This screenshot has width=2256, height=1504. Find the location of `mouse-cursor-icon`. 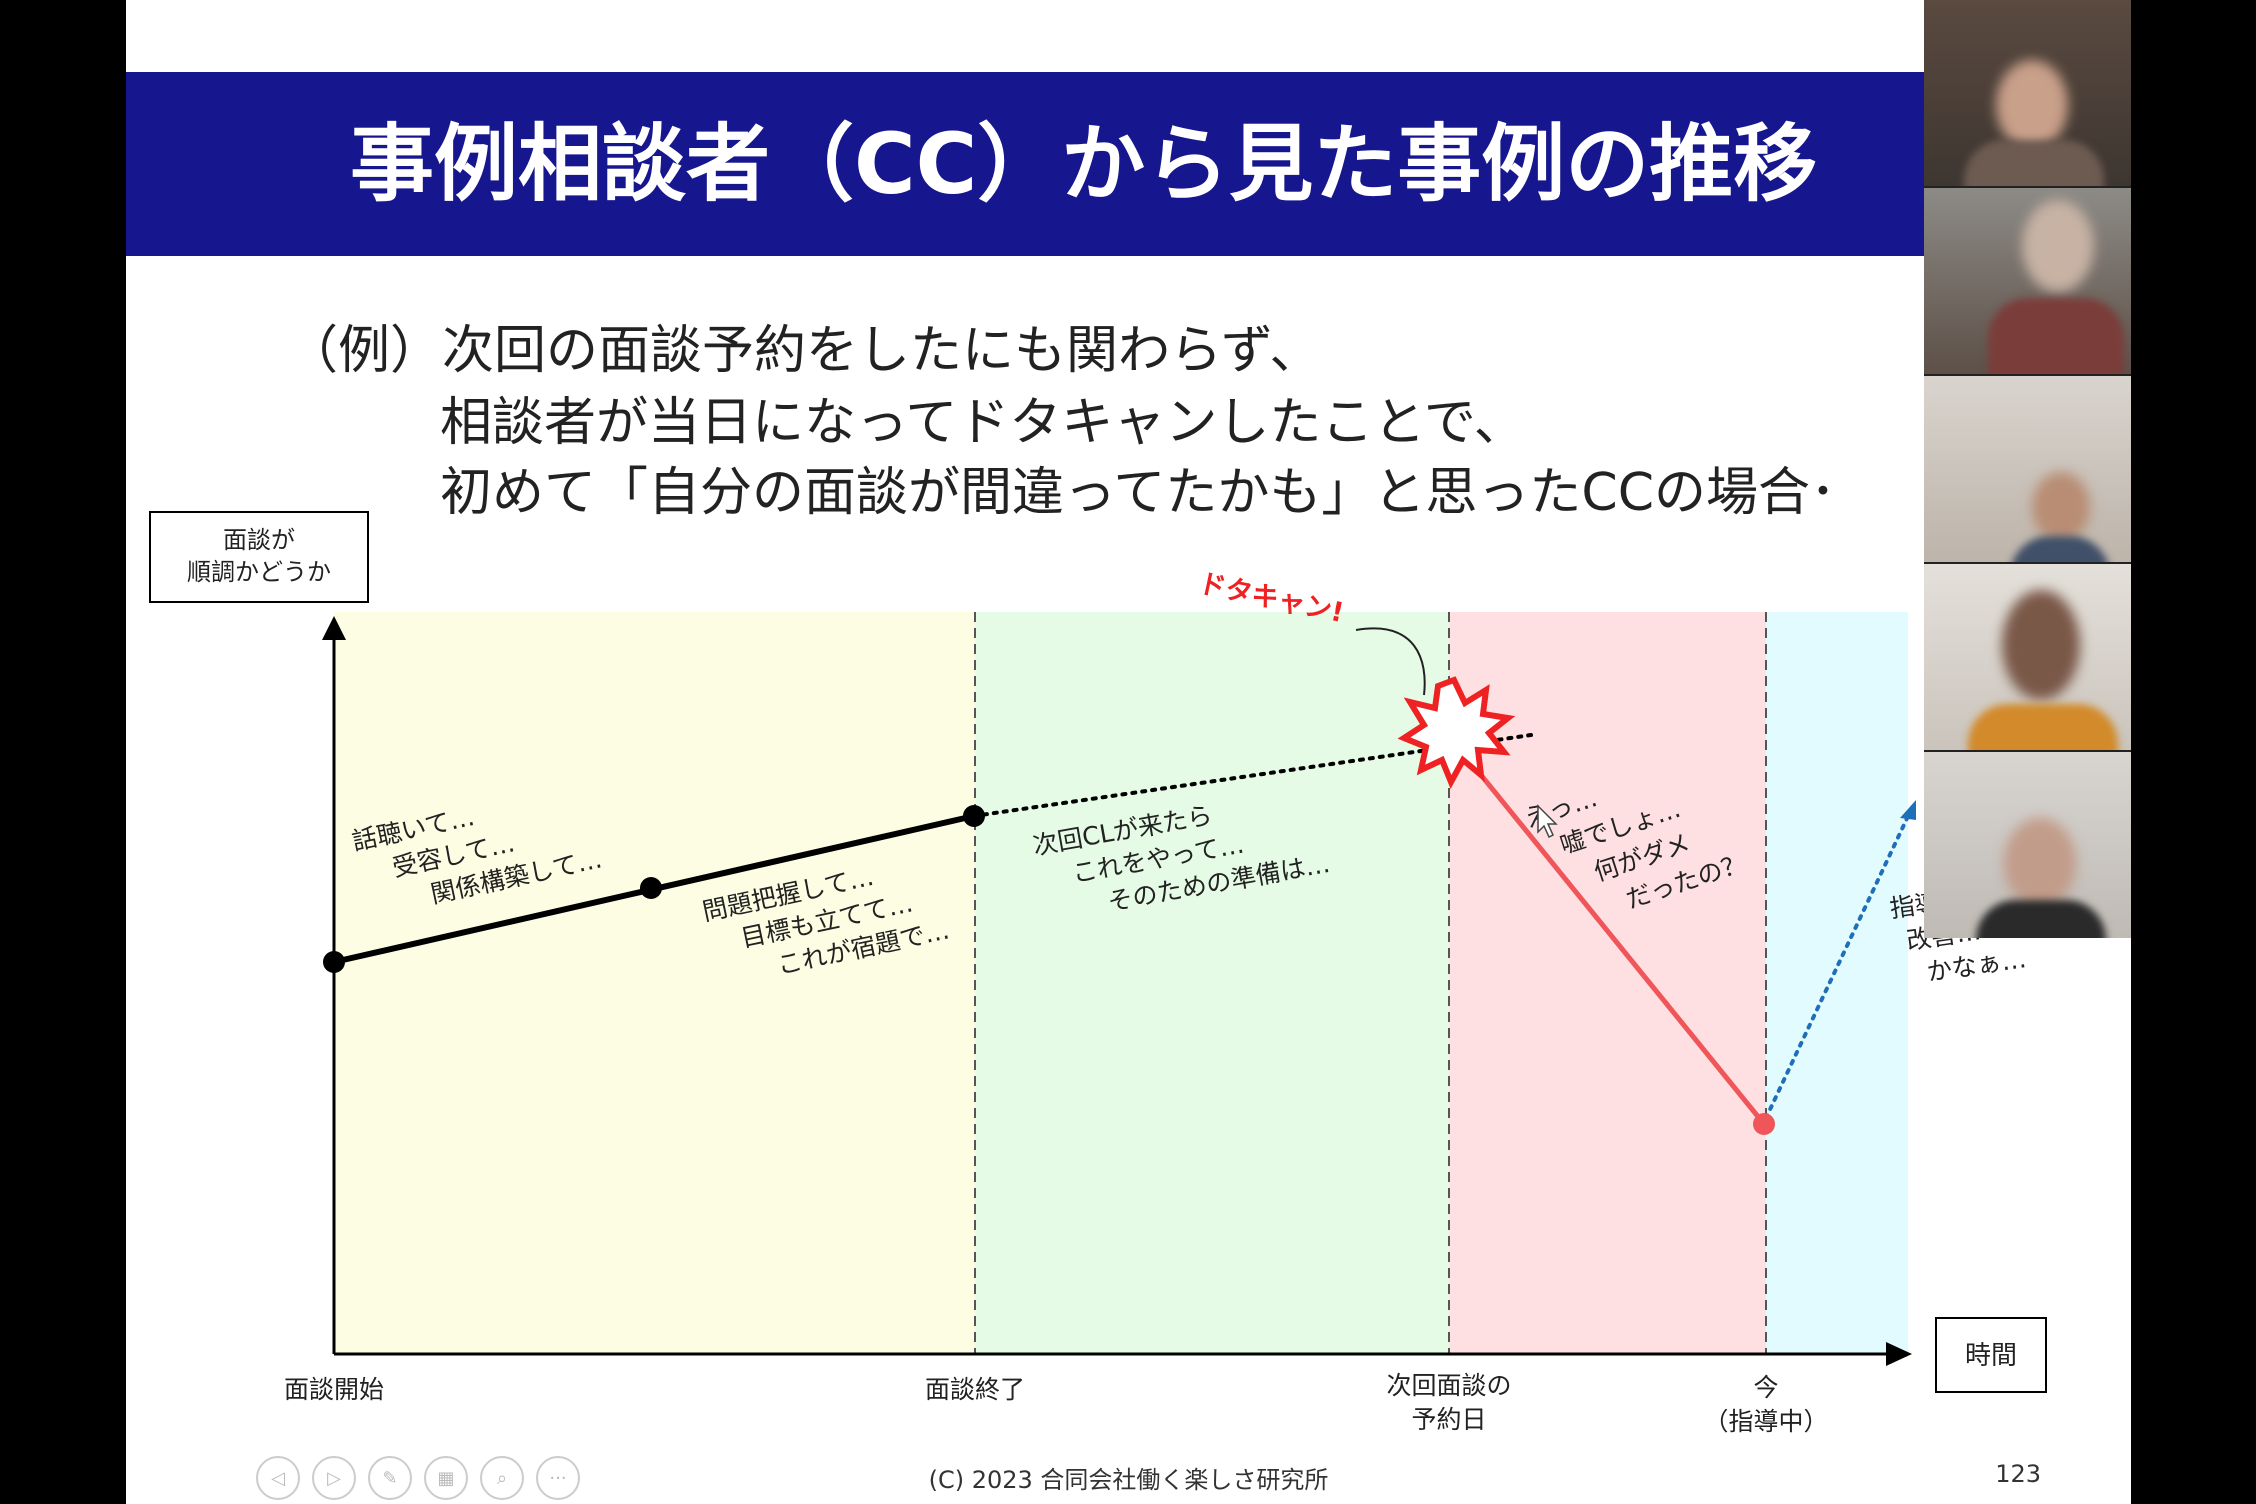

mouse-cursor-icon is located at coordinates (1547, 821).